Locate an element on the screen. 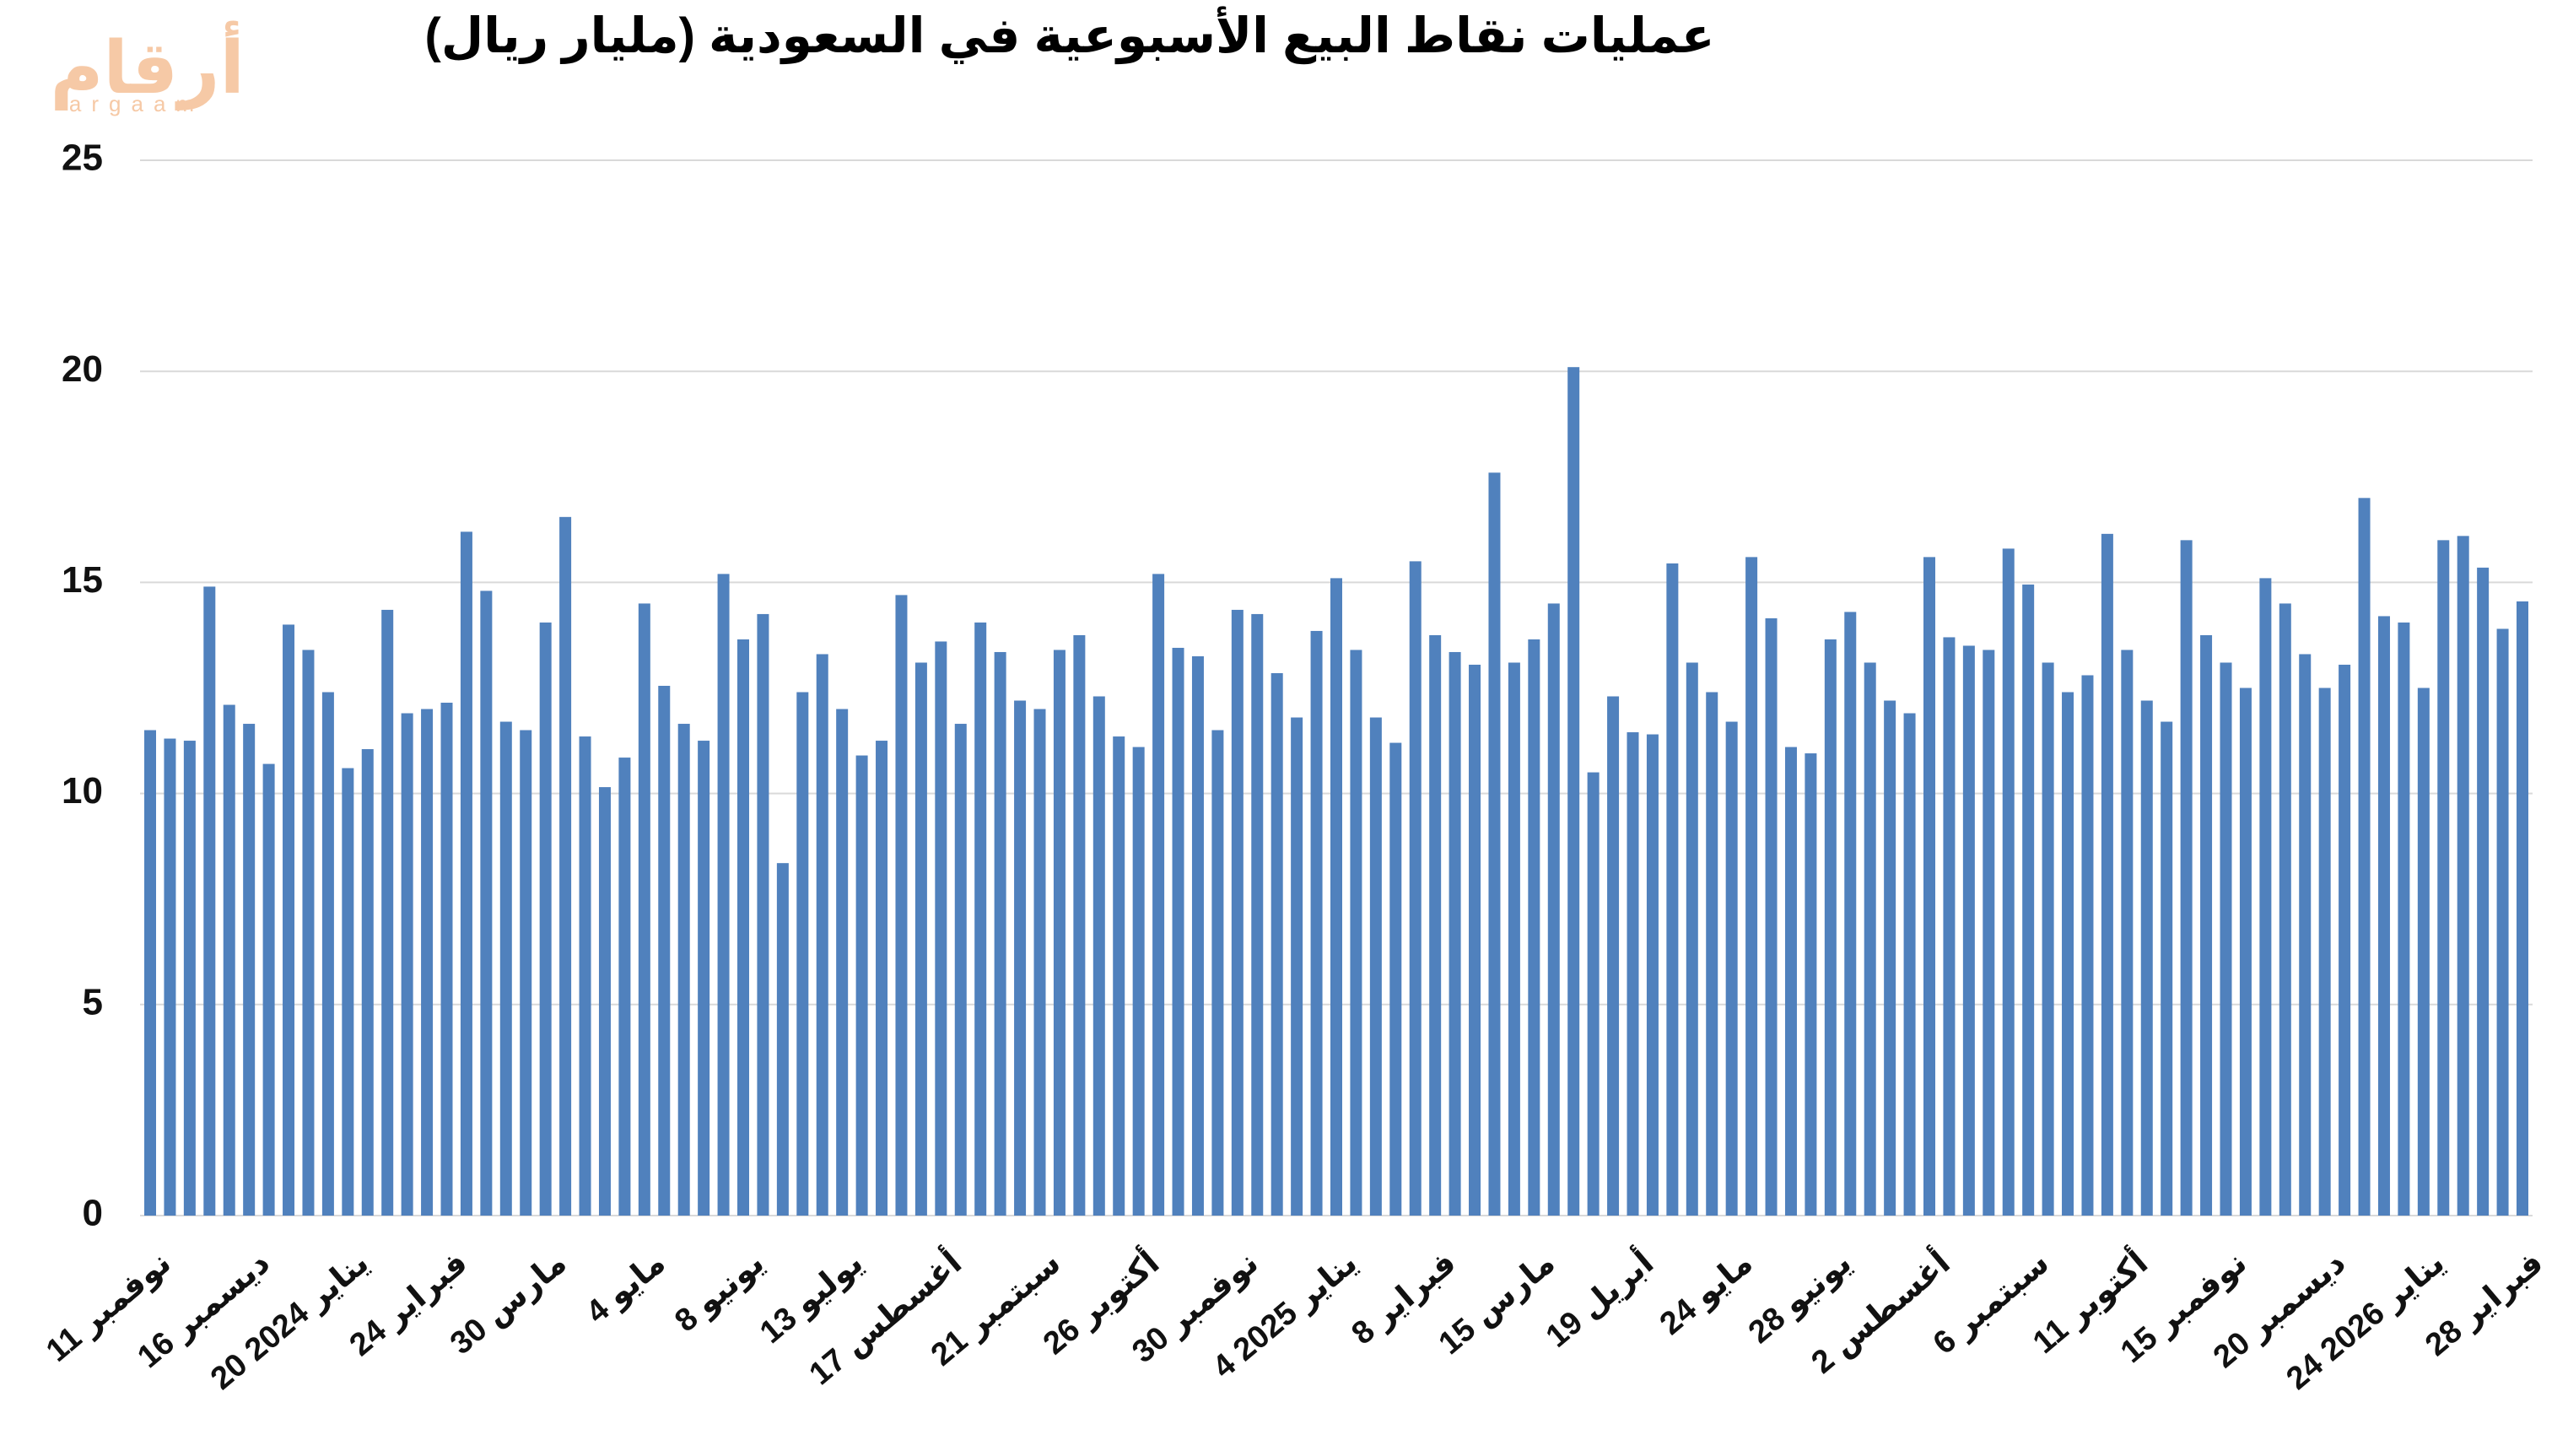  x-tick-label: 19 أبريل is located at coordinates (1599, 1298).